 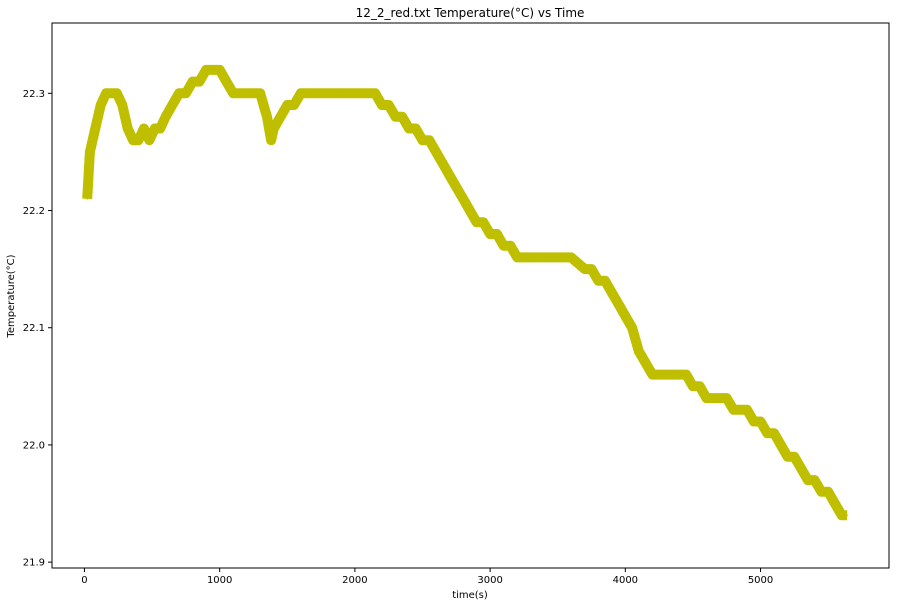 I want to click on chart-title: 12_2_red.txt Temperature(°C) vs Time, so click(x=470, y=13).